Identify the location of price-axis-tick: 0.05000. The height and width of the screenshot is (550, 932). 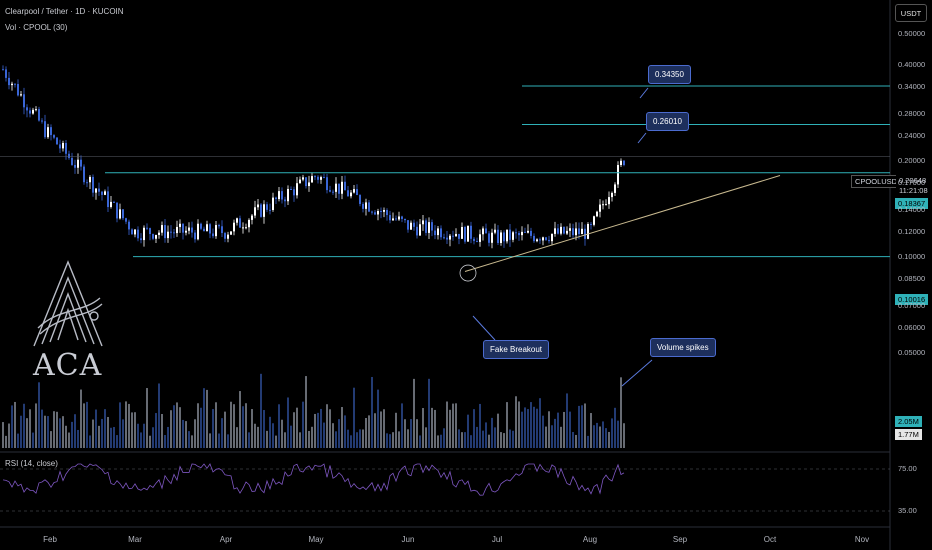
(912, 352).